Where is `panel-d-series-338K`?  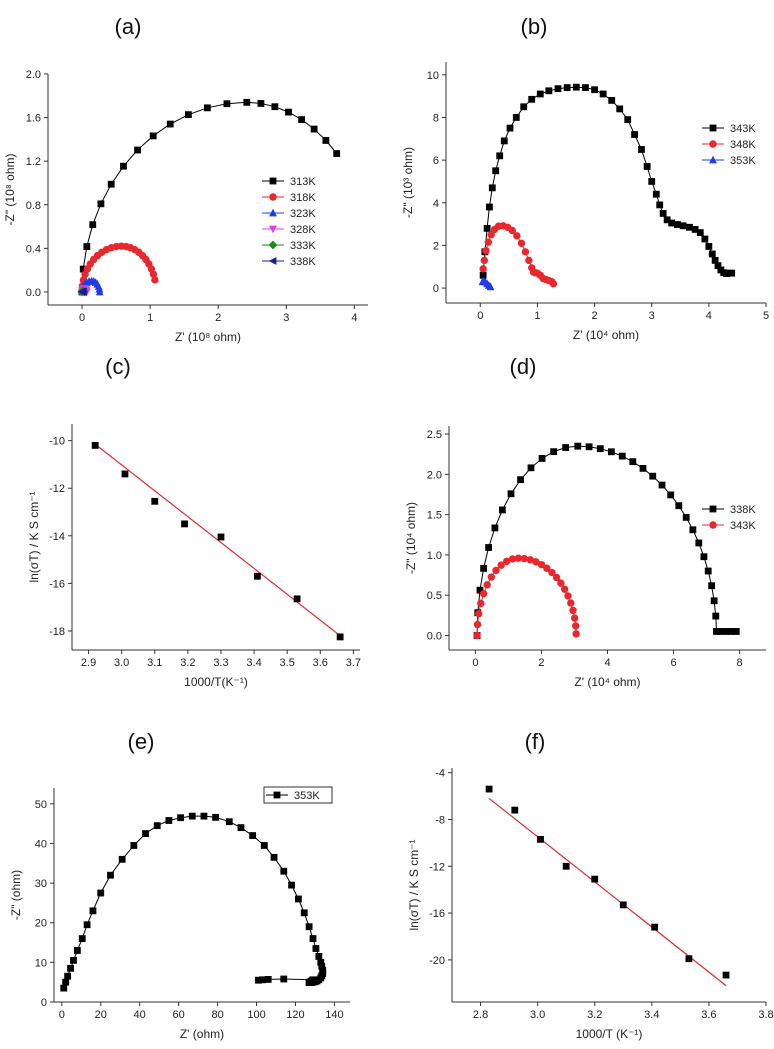 panel-d-series-338K is located at coordinates (606, 540).